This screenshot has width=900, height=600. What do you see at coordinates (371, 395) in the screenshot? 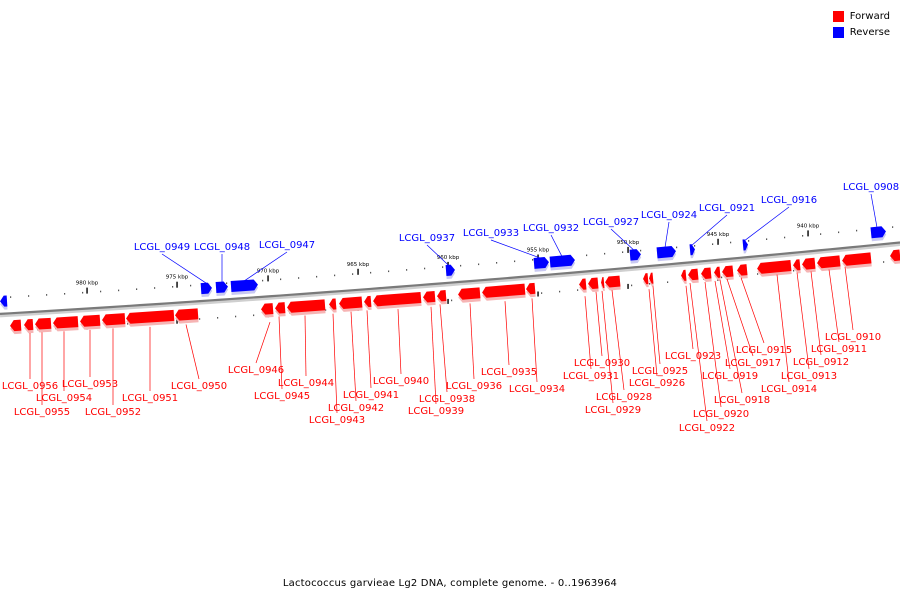
I see `forward-gene-label: LCGL_0941` at bounding box center [371, 395].